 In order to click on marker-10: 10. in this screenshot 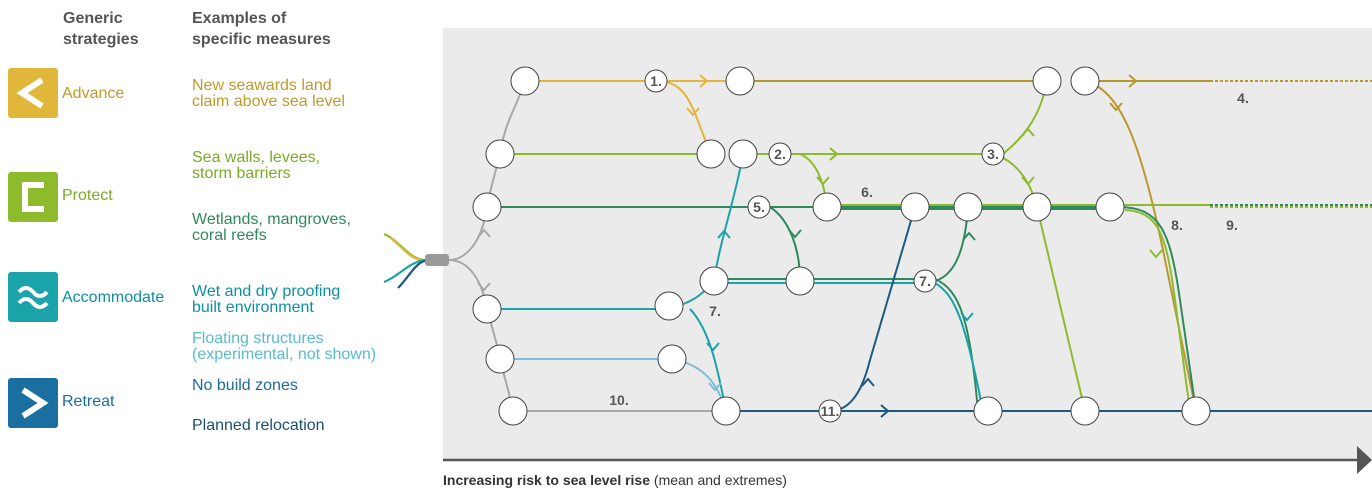, I will do `click(618, 400)`.